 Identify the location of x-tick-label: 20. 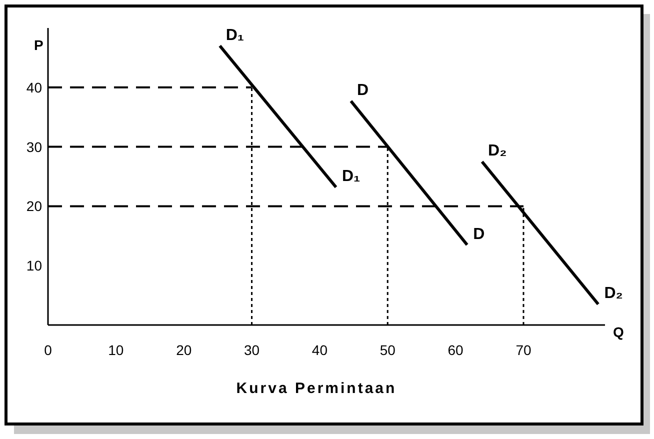
(184, 350).